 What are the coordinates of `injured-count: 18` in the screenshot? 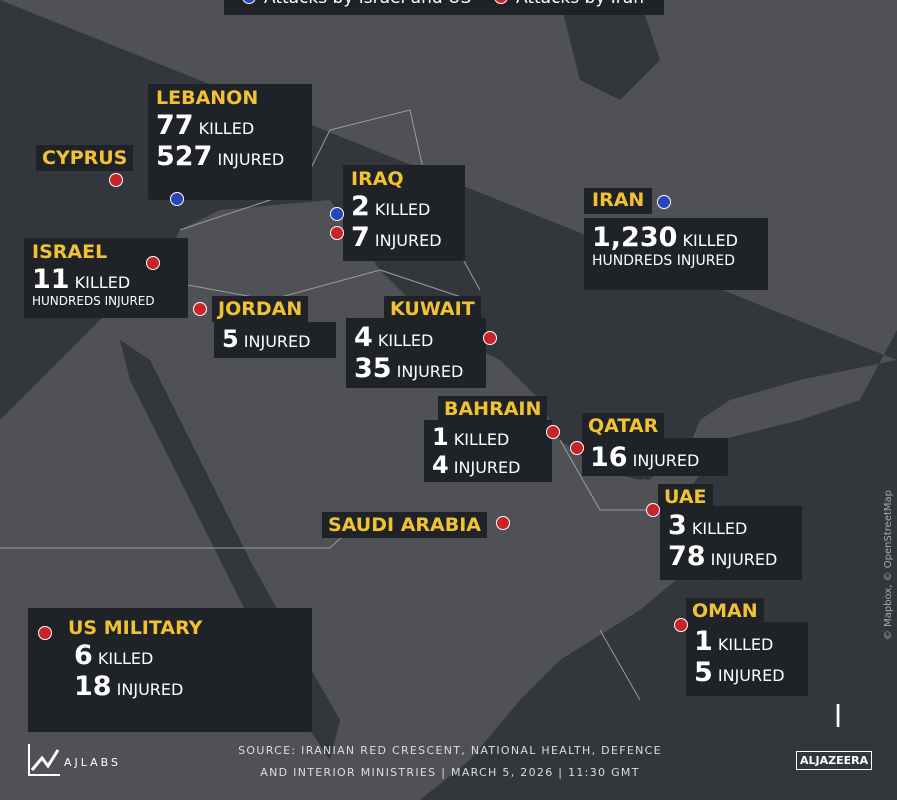 It's located at (93, 686).